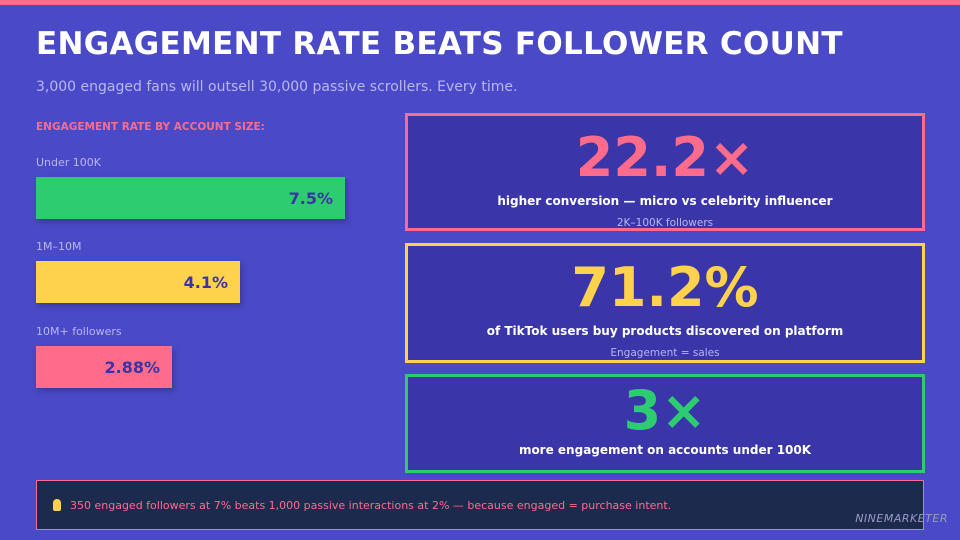 This screenshot has width=960, height=540. I want to click on lightbulb-icon, so click(57, 505).